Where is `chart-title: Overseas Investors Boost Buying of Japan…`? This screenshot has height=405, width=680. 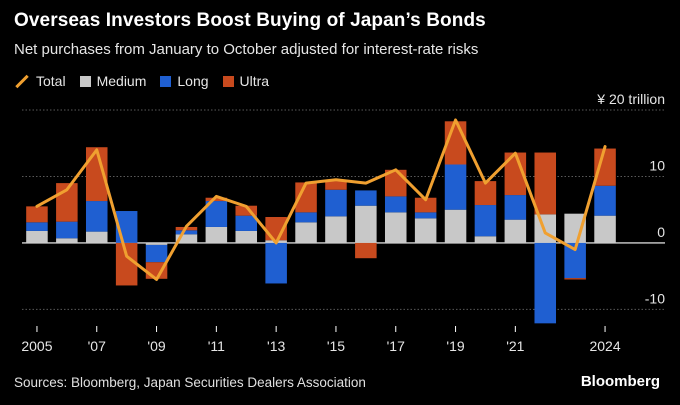
chart-title: Overseas Investors Boost Buying of Japan… is located at coordinates (250, 20).